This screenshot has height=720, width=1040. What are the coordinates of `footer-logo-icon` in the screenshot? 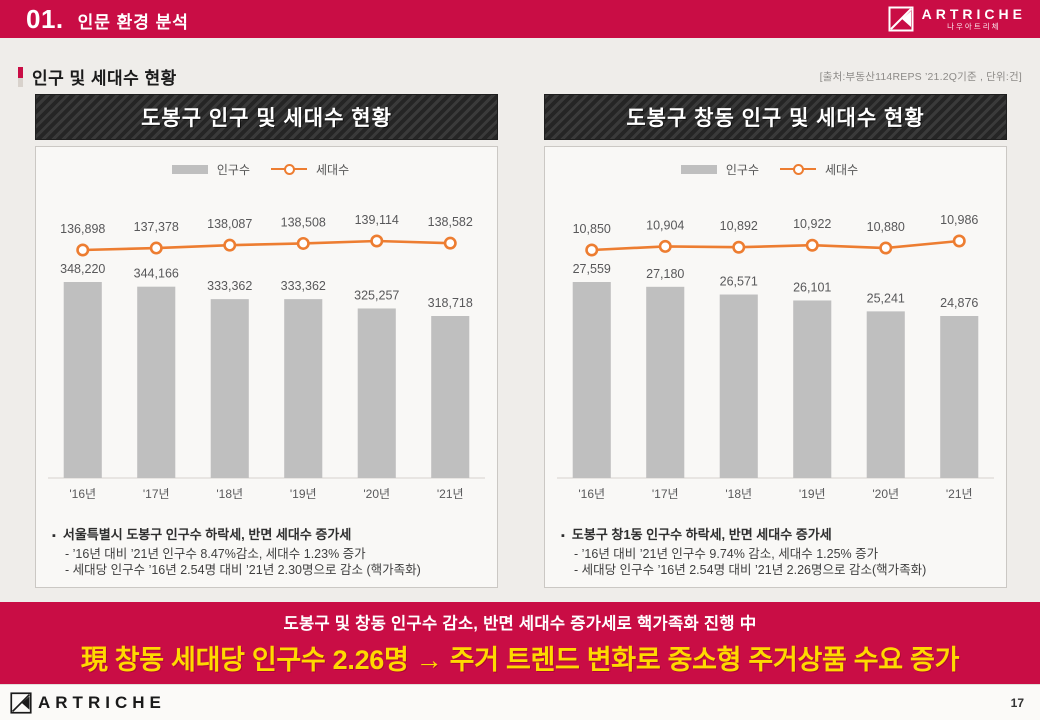 It's located at (21, 702).